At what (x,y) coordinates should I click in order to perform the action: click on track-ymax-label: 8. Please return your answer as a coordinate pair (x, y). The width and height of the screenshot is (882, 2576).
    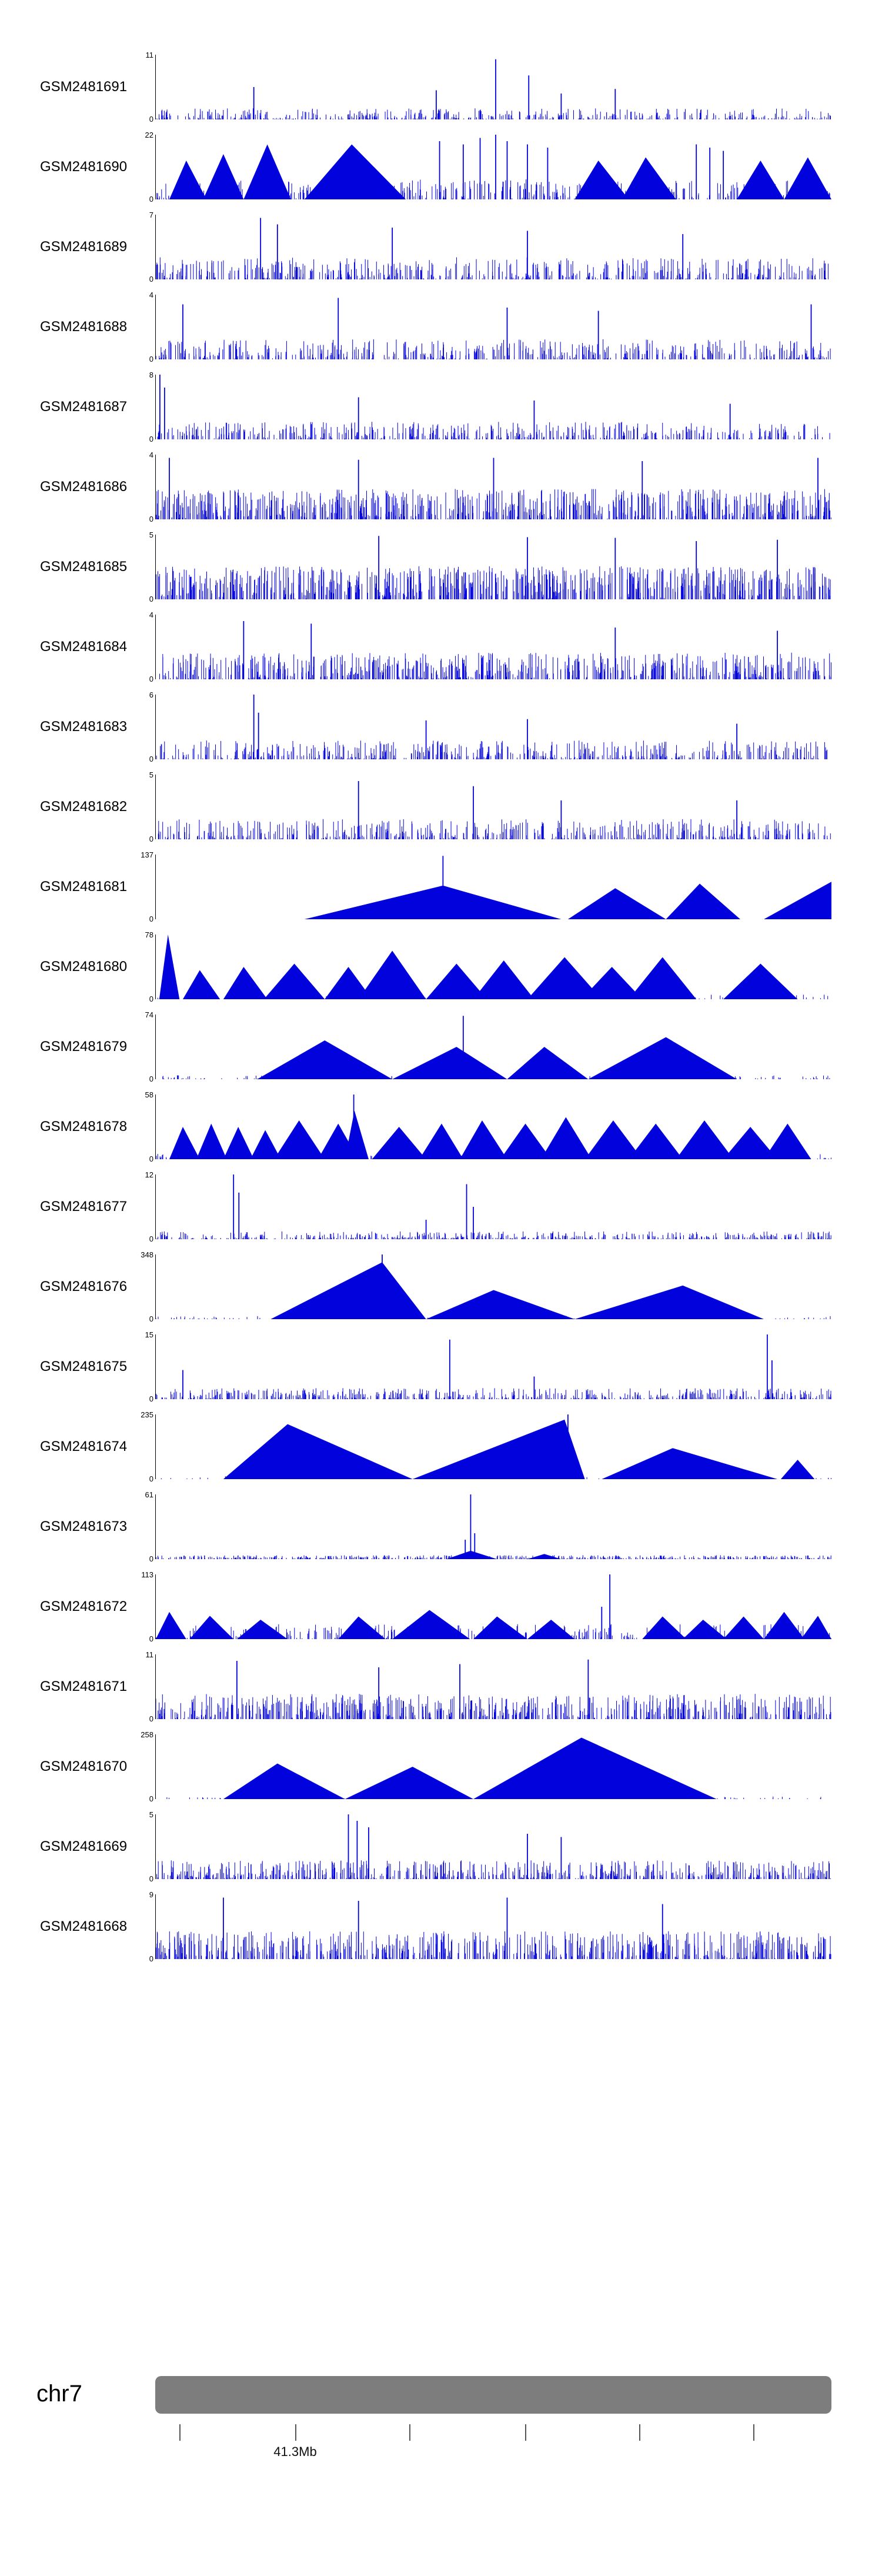
    Looking at the image, I should click on (151, 375).